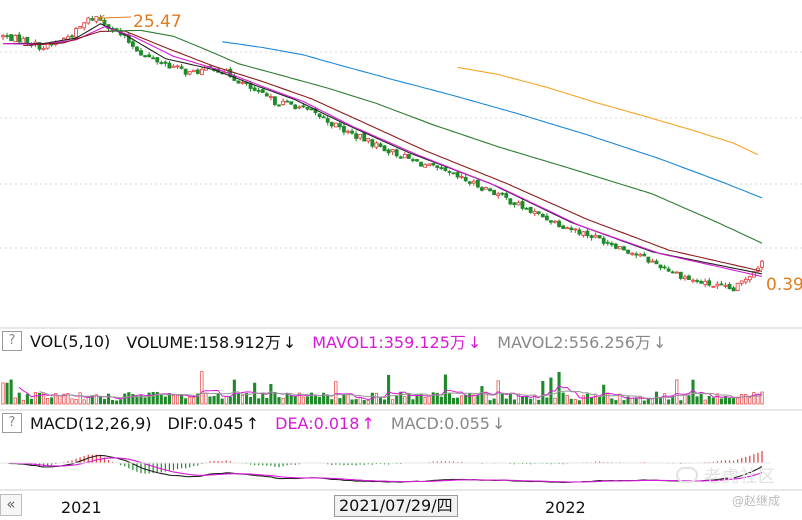  Describe the element at coordinates (11, 505) in the screenshot. I see `scroll-left-button: «` at that location.